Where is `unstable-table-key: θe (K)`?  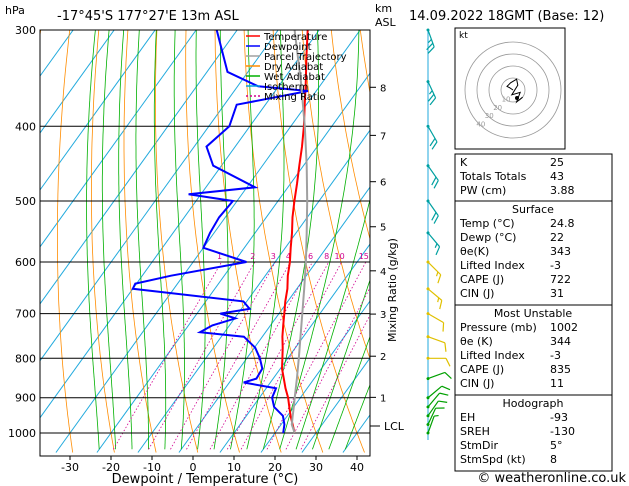 unstable-table-key: θe (K) is located at coordinates (476, 341).